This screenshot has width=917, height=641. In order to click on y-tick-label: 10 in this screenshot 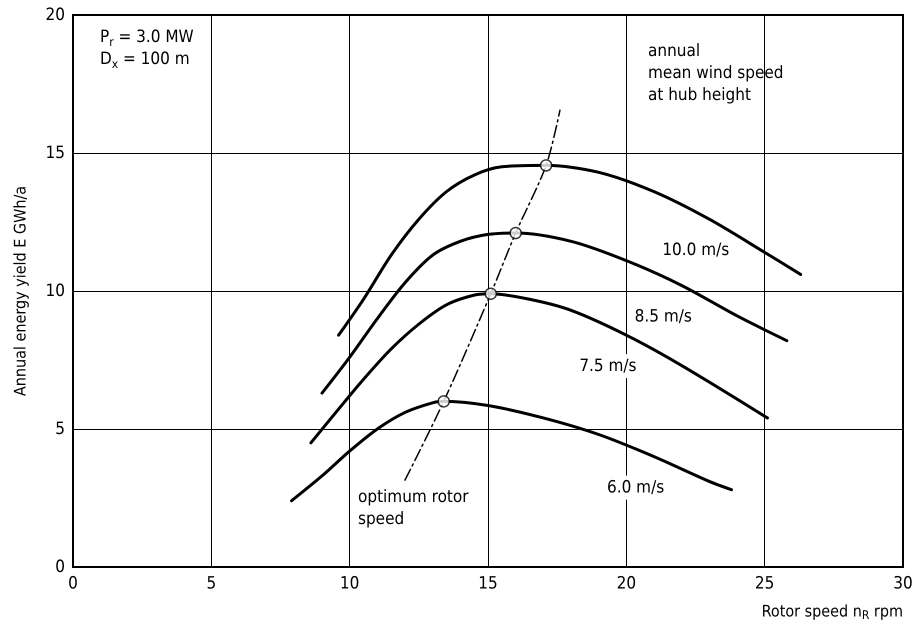, I will do `click(55, 291)`.